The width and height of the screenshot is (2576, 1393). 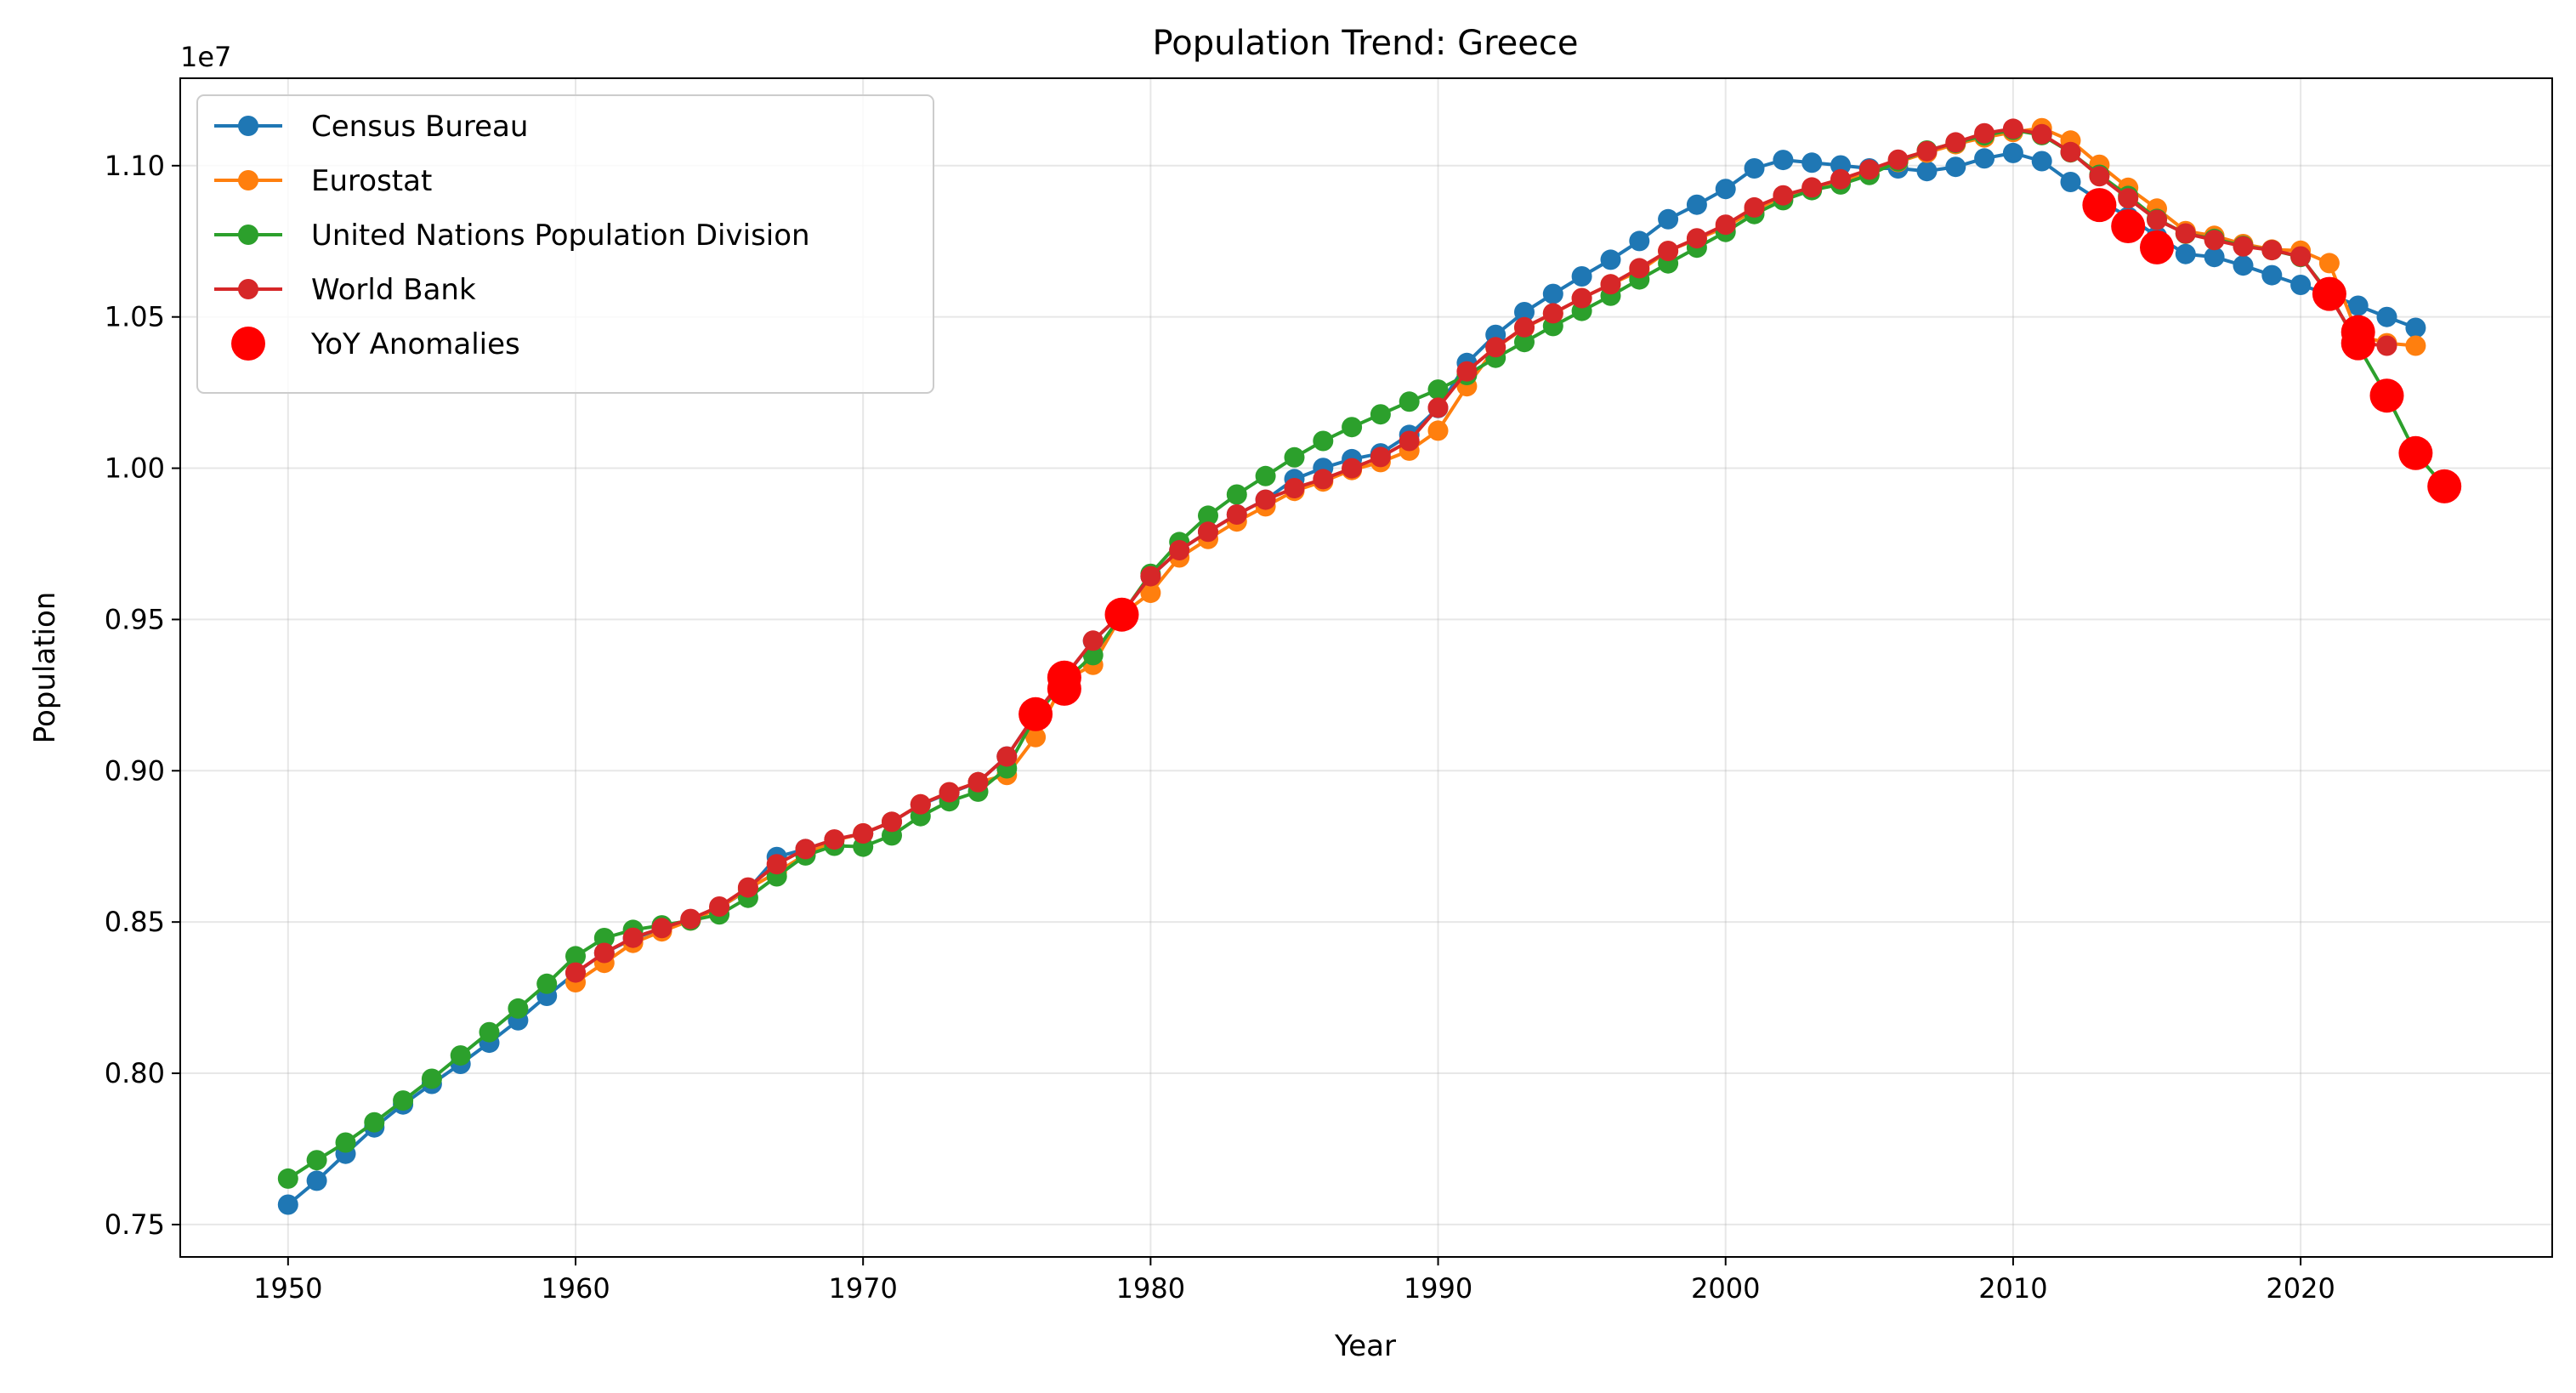 I want to click on x-tick-label: 2020, so click(x=2300, y=1288).